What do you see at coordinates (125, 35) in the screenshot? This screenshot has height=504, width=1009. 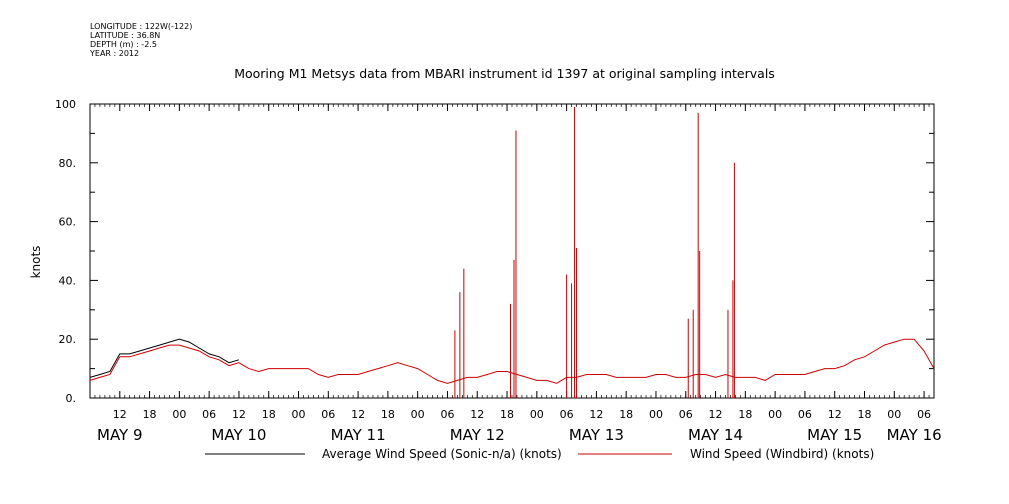 I see `meta-latitude: LATITUDE : 36.8N` at bounding box center [125, 35].